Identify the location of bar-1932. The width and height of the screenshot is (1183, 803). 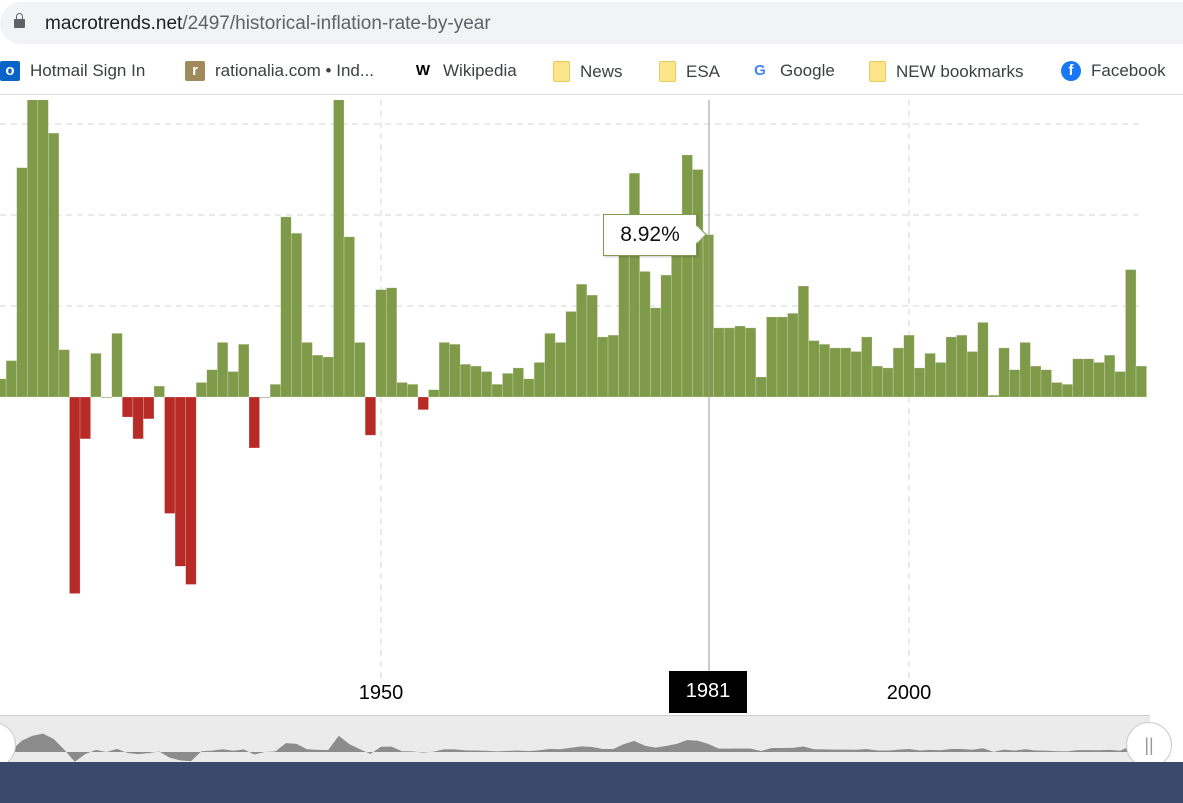
(191, 490).